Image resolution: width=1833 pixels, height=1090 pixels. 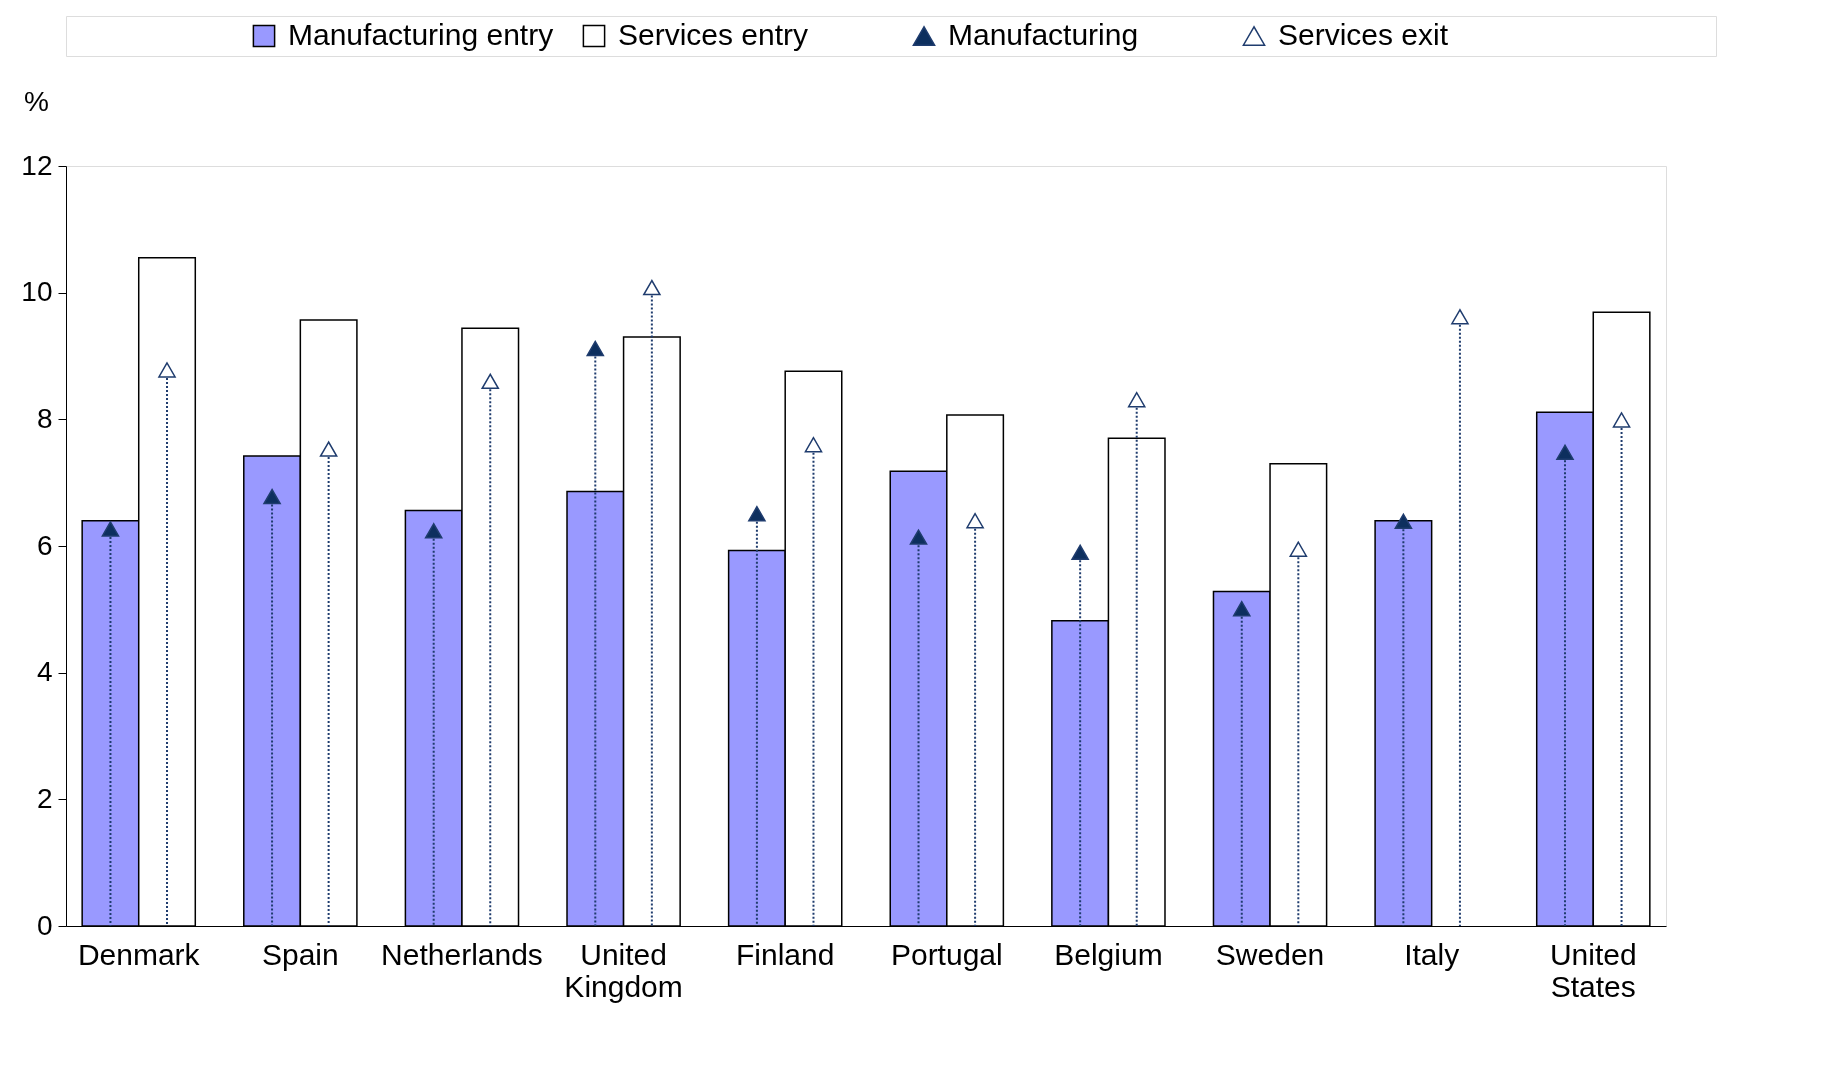 What do you see at coordinates (44, 545) in the screenshot?
I see `y-tick-label: 6` at bounding box center [44, 545].